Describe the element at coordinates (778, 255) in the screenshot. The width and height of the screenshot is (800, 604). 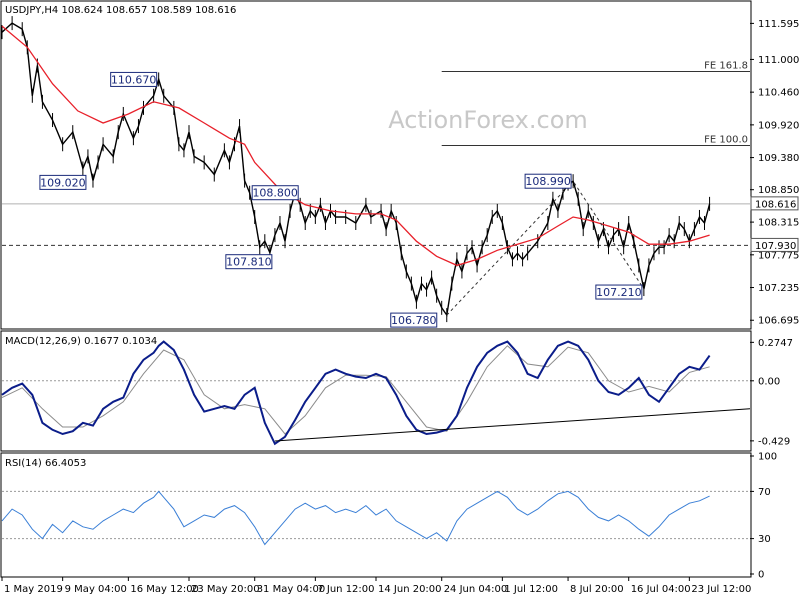
I see `price-tick-label: 107.775` at that location.